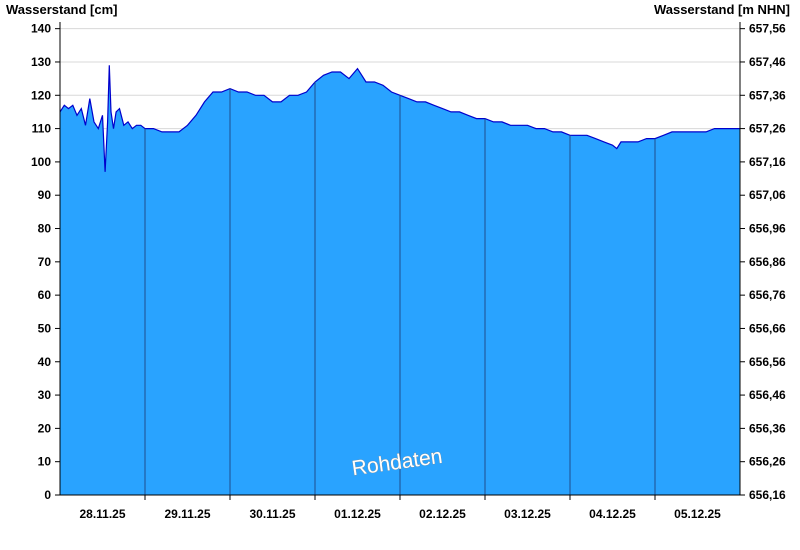 This screenshot has height=550, width=800. I want to click on y-left-tick-label: 30, so click(45, 395).